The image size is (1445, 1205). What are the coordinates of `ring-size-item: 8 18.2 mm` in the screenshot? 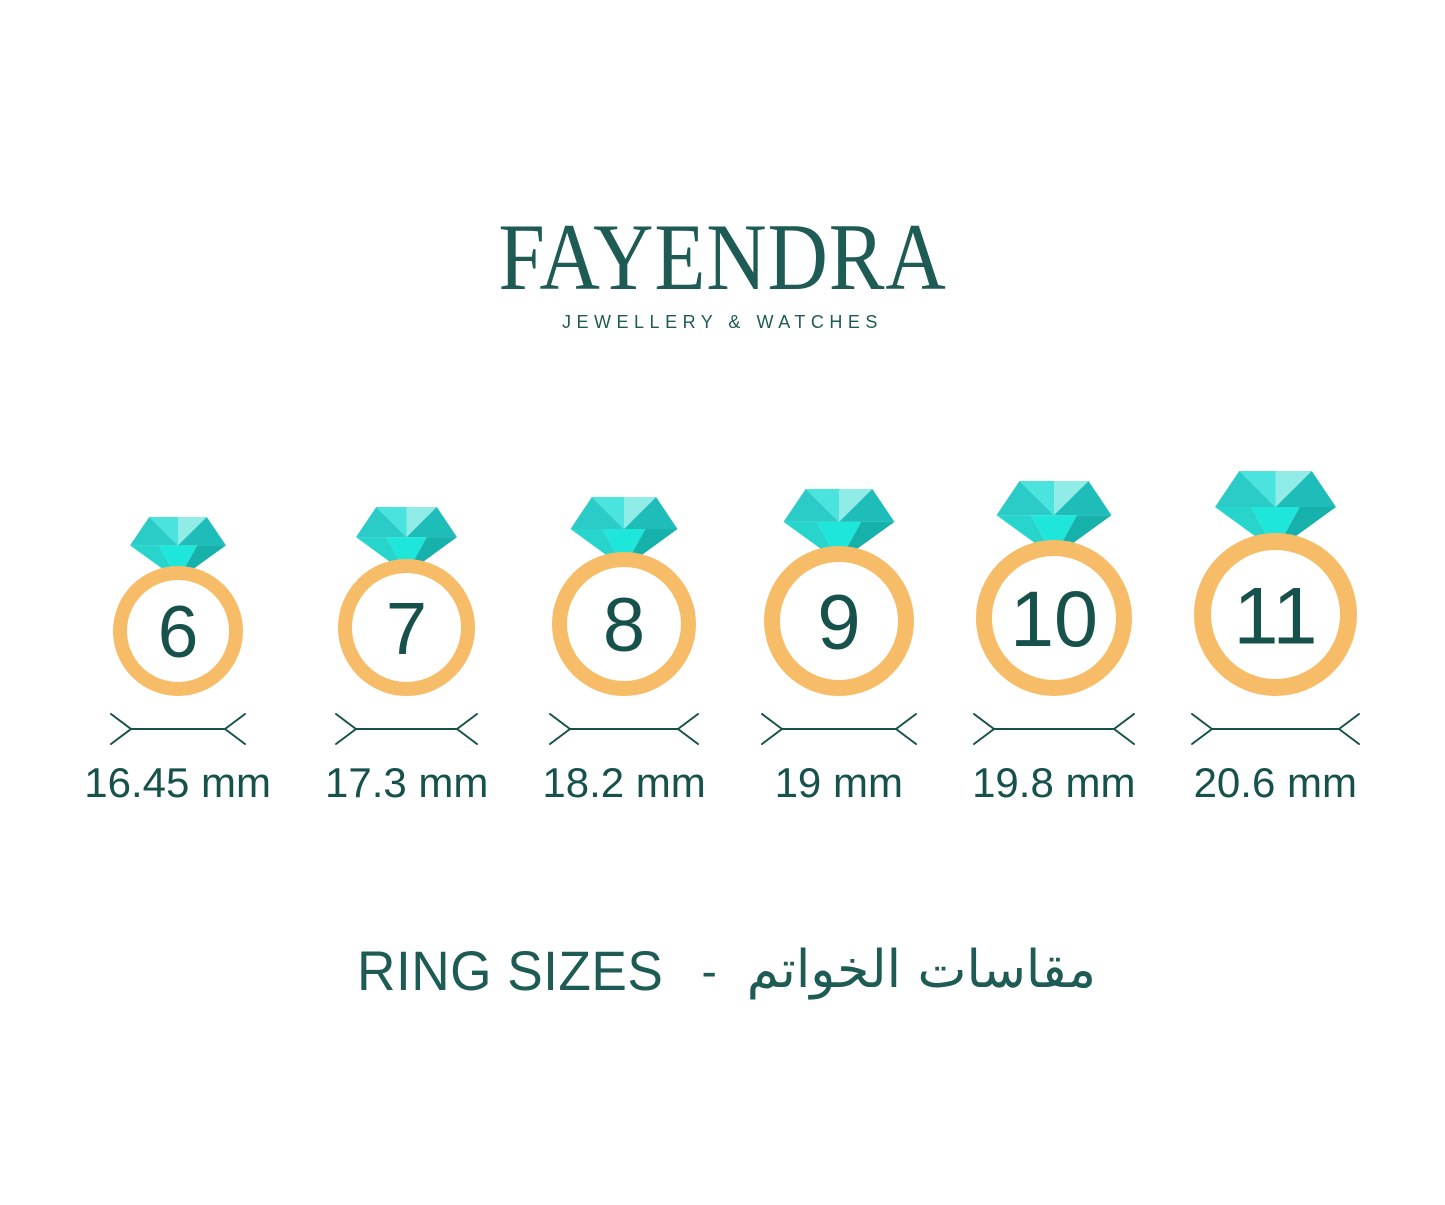 It's located at (624, 651).